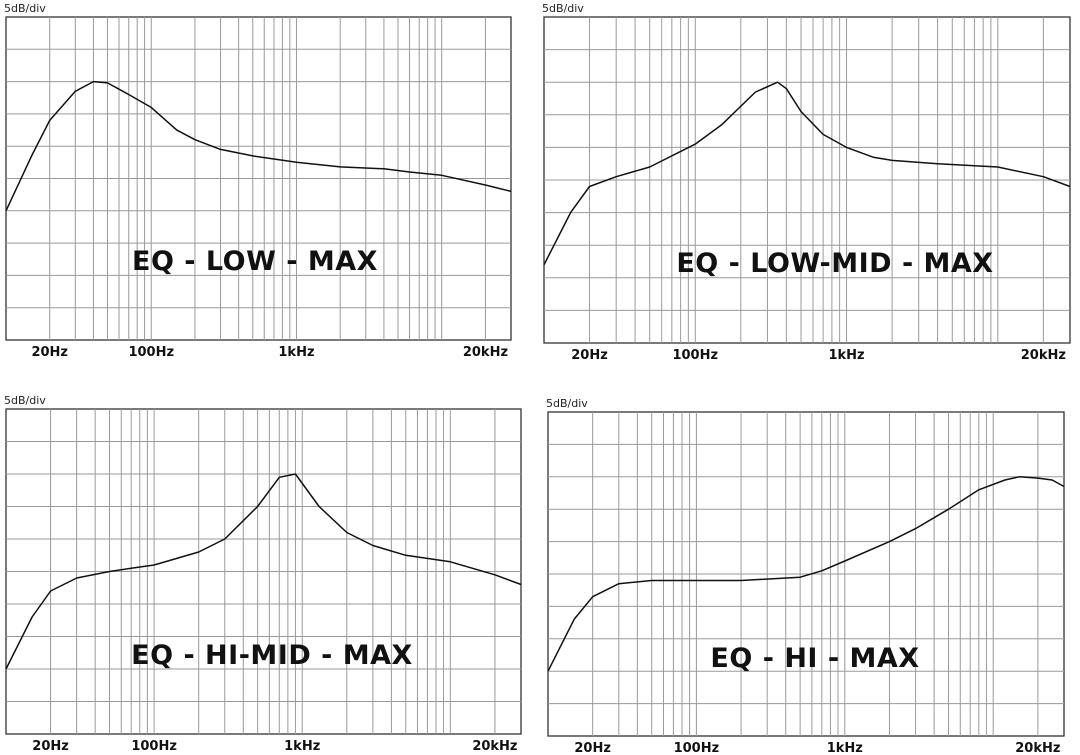 The image size is (1080, 755). What do you see at coordinates (151, 352) in the screenshot?
I see `eq-low-x-tick-label: 100Hz` at bounding box center [151, 352].